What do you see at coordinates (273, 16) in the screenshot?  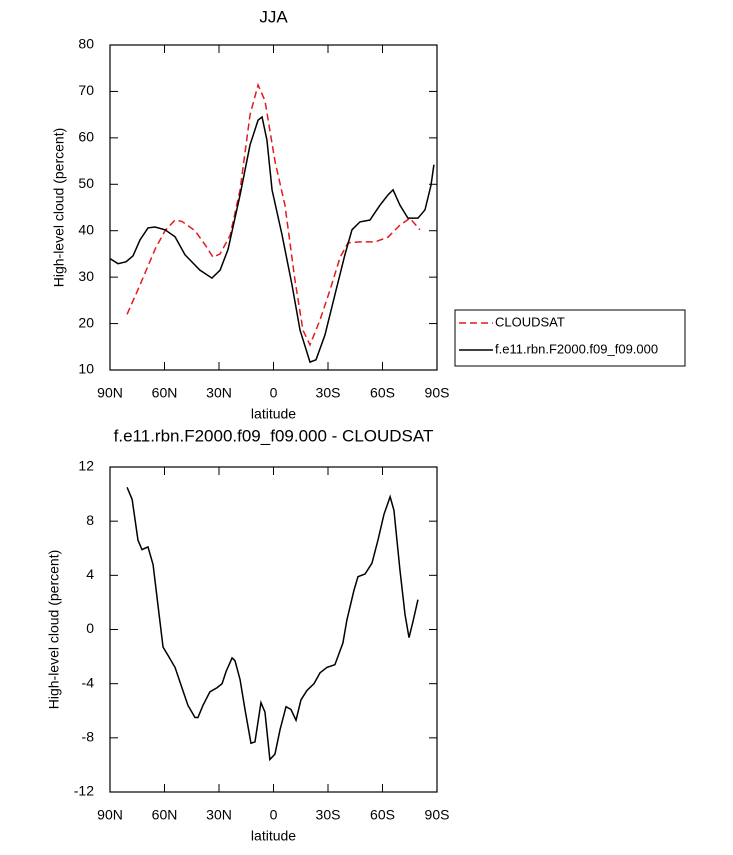 I see `chart-title: JJA` at bounding box center [273, 16].